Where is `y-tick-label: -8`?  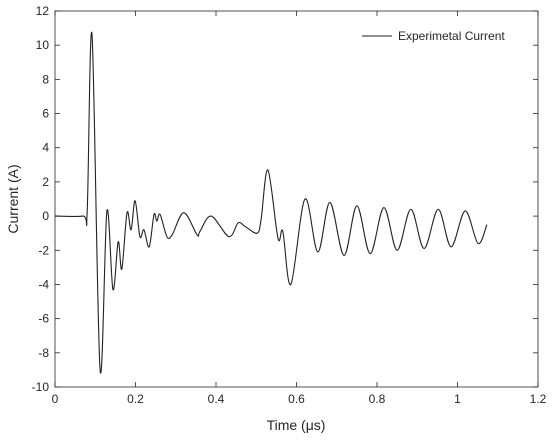 y-tick-label: -8 is located at coordinates (43, 353).